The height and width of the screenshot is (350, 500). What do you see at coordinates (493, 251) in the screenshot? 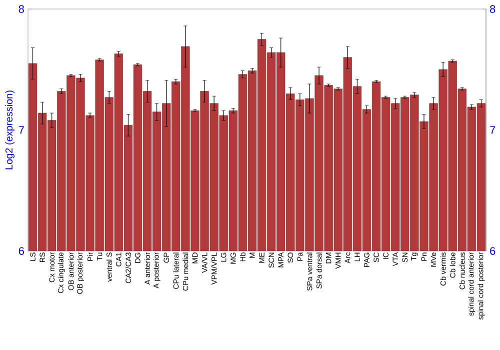
I see `y2-tick-label: 6` at bounding box center [493, 251].